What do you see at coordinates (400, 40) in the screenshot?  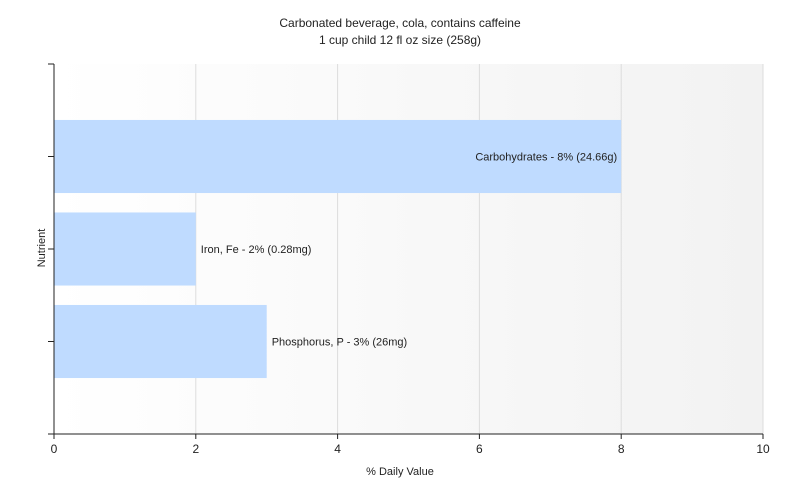 I see `chart-subtitle: 1 cup child 12 fl oz size (258g)` at bounding box center [400, 40].